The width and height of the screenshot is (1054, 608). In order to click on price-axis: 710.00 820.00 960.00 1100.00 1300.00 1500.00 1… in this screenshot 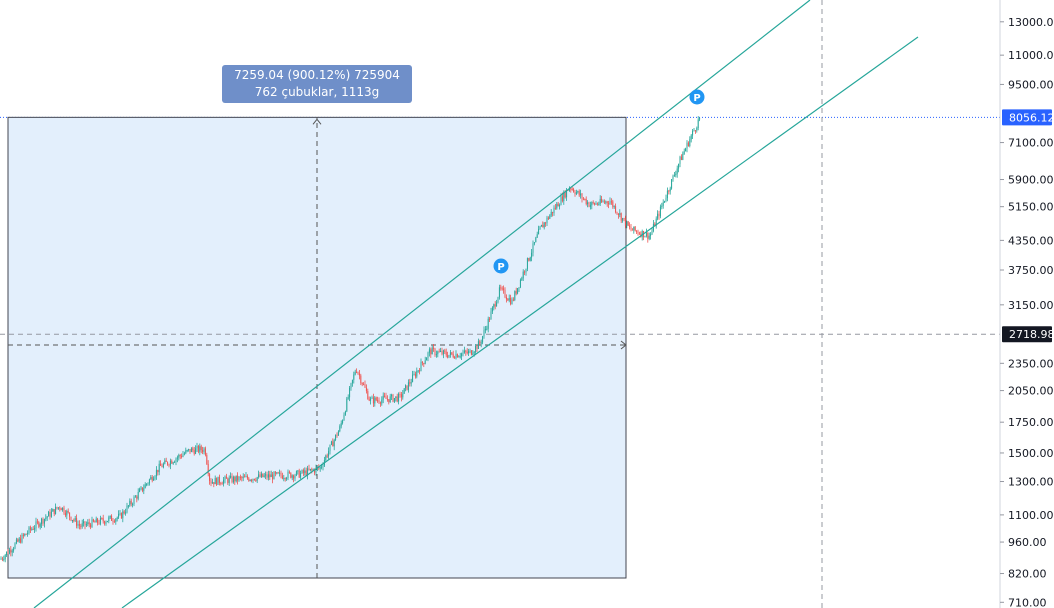, I will do `click(1026, 304)`.